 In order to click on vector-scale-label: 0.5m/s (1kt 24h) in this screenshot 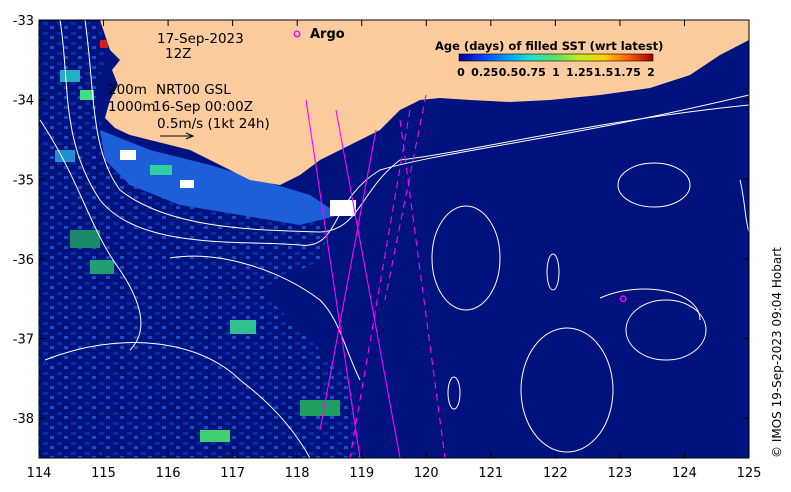, I will do `click(213, 124)`.